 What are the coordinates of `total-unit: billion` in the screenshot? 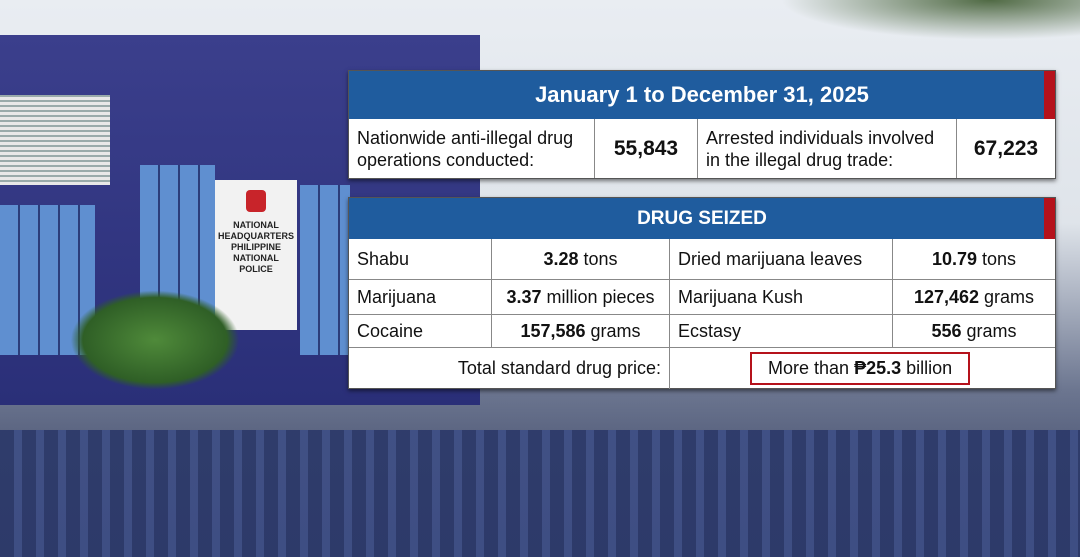 It's located at (929, 368).